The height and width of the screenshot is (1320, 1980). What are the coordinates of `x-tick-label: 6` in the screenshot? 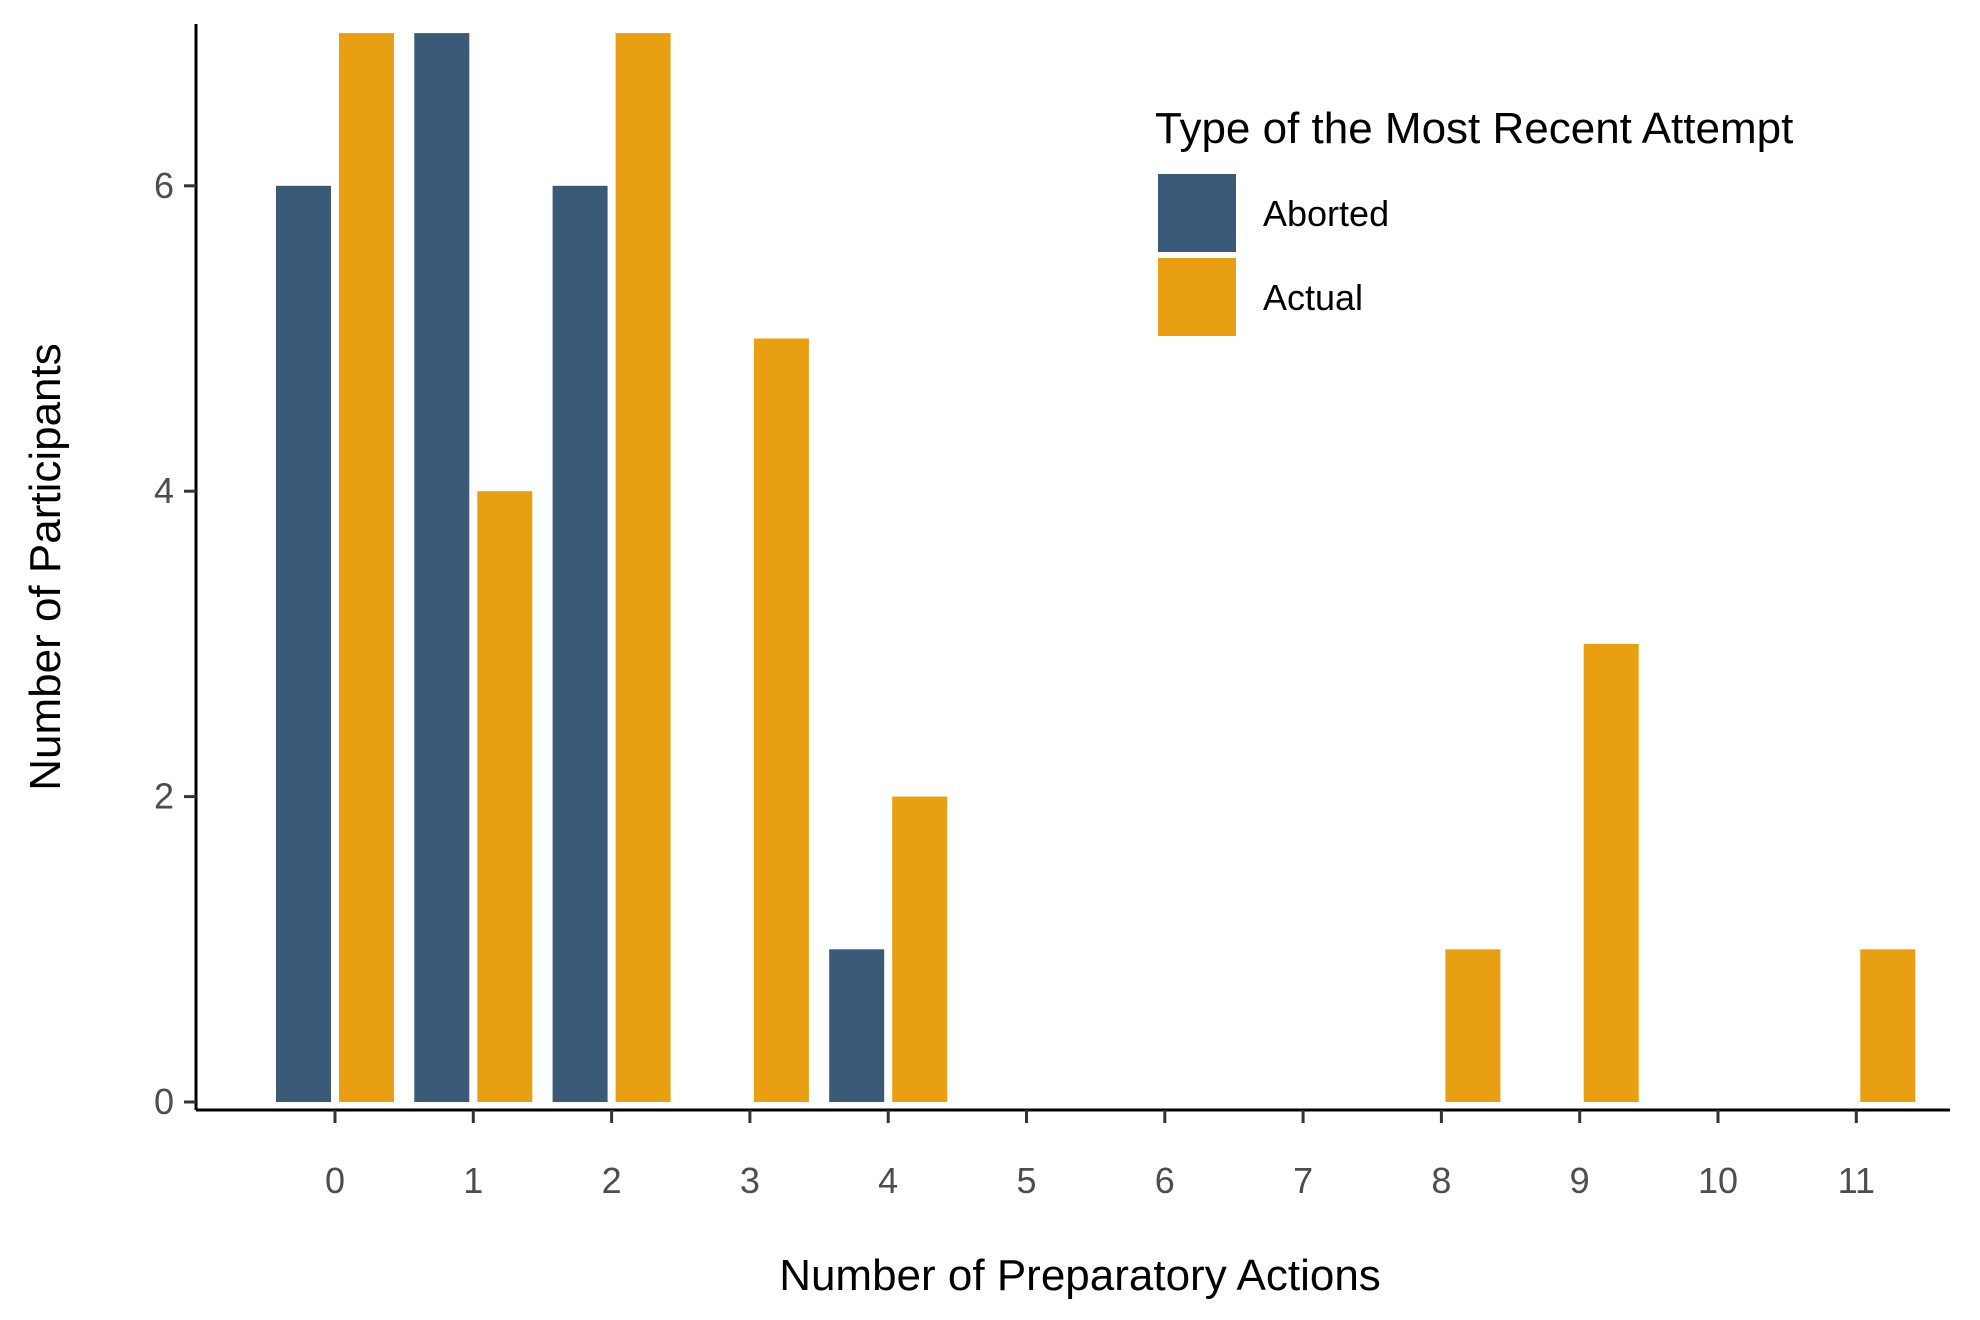 It's located at (1165, 1180).